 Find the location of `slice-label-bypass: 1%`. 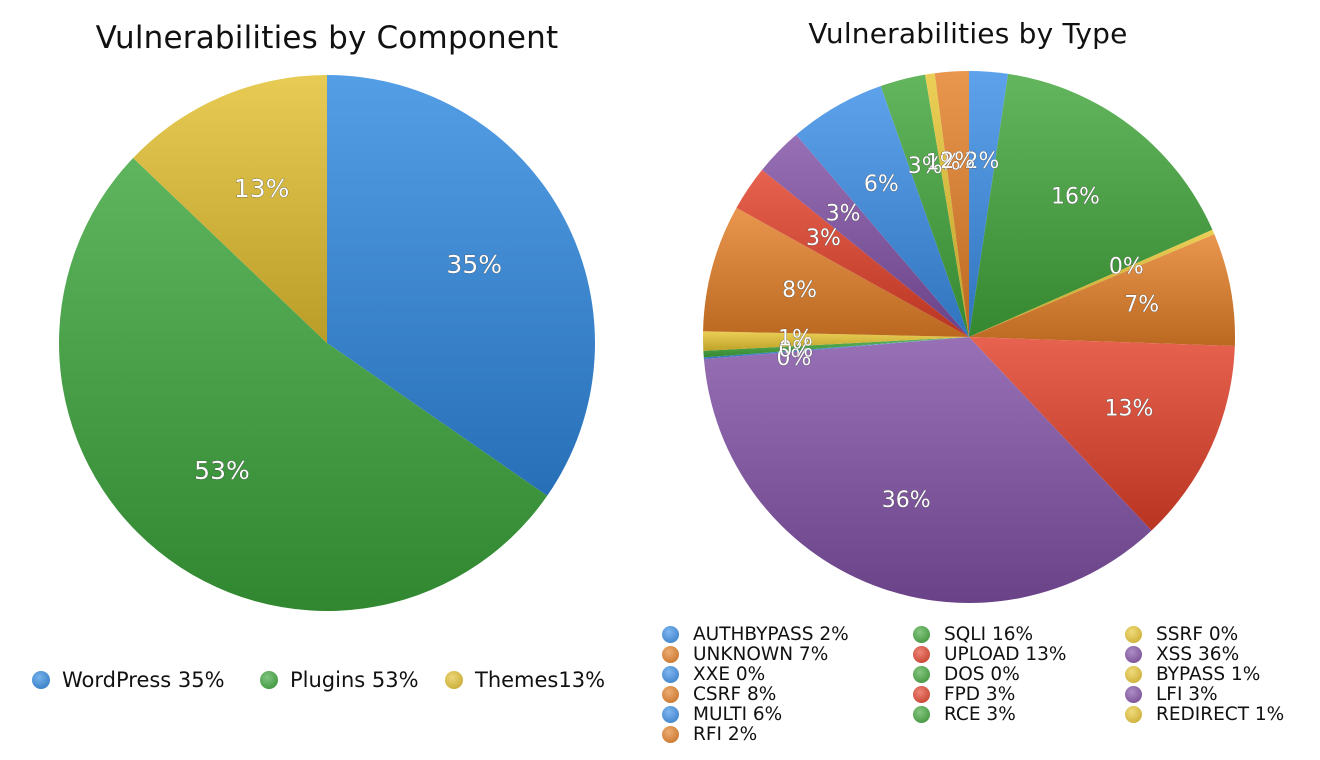

slice-label-bypass: 1% is located at coordinates (795, 339).